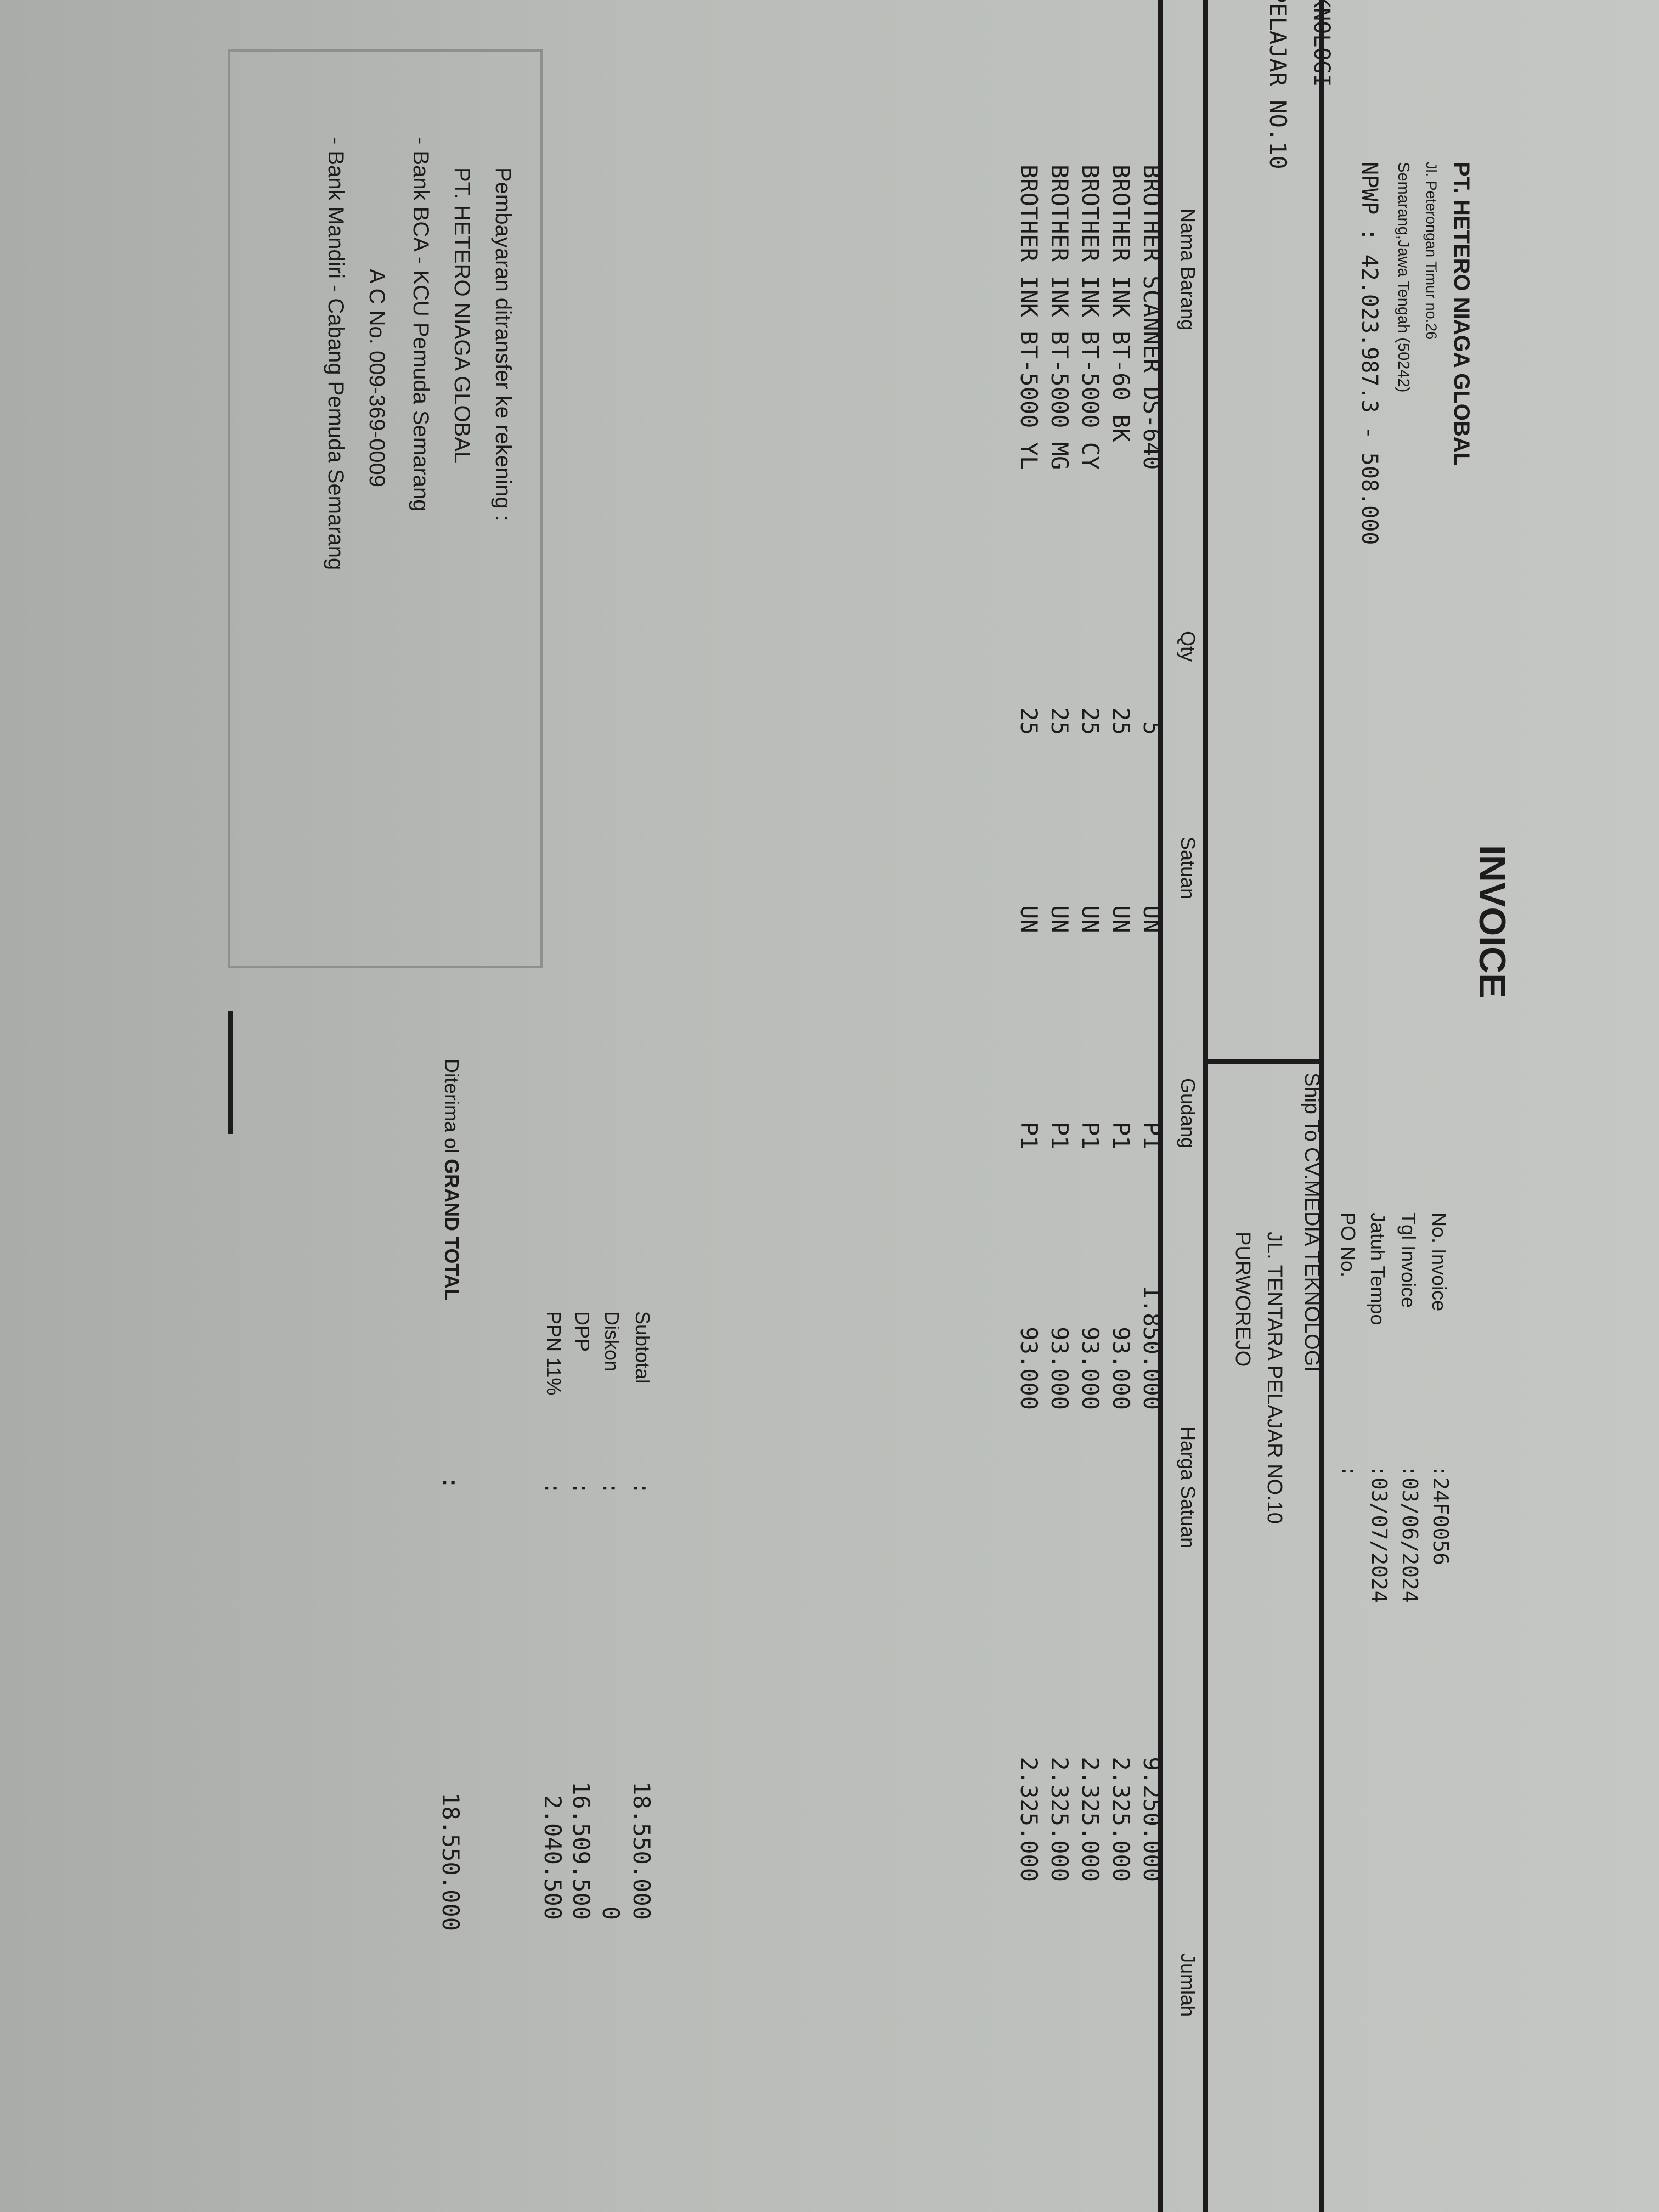  I want to click on header-harga-satuan: Harga Satuan, so click(1188, 1487).